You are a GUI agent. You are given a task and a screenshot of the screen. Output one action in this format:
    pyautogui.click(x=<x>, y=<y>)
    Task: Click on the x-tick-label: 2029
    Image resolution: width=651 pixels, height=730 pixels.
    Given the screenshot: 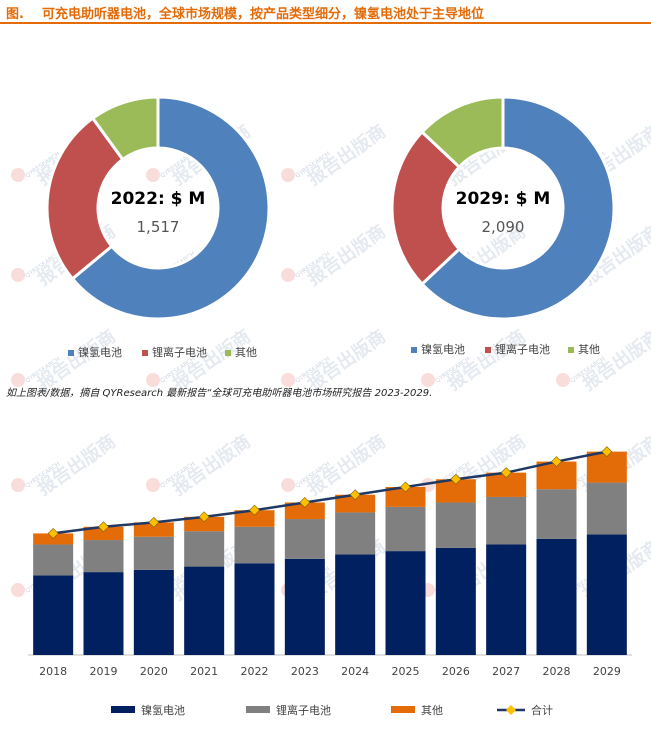 What is the action you would take?
    pyautogui.click(x=607, y=671)
    